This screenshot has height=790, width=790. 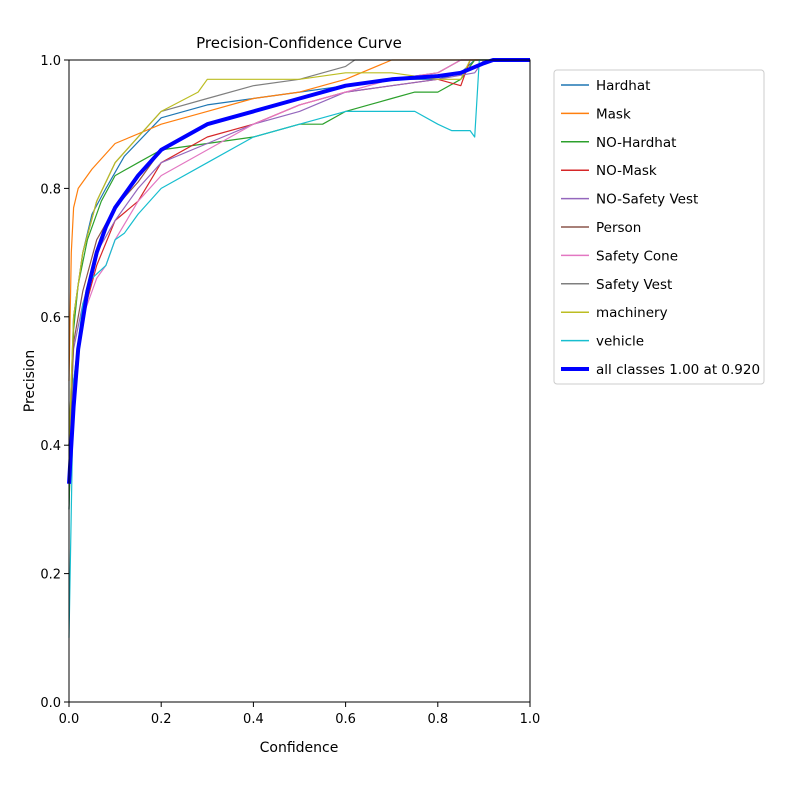 What do you see at coordinates (299, 748) in the screenshot?
I see `x-axis-label: Confidence` at bounding box center [299, 748].